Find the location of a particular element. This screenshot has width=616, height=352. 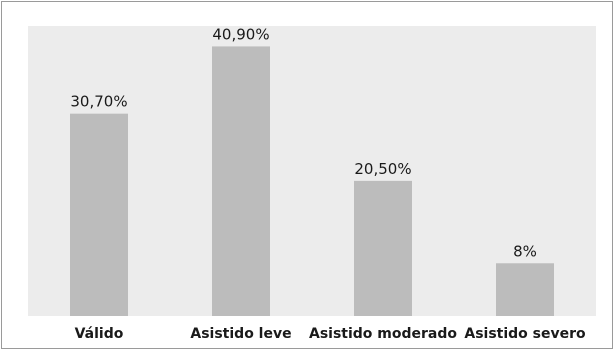

category-label-asistido-severo: Asistido severo is located at coordinates (525, 334).